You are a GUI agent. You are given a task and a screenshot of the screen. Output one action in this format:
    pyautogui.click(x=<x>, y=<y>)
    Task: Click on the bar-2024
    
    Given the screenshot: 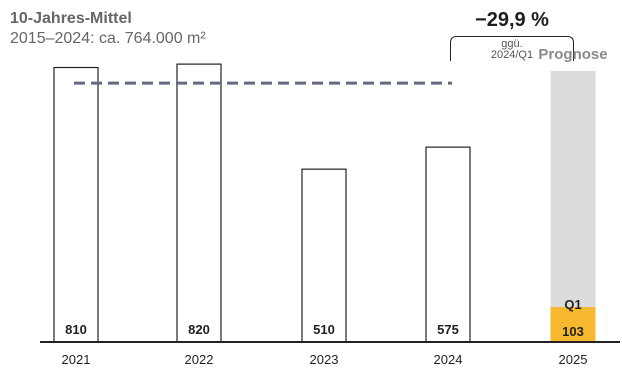 What is the action you would take?
    pyautogui.click(x=448, y=244)
    